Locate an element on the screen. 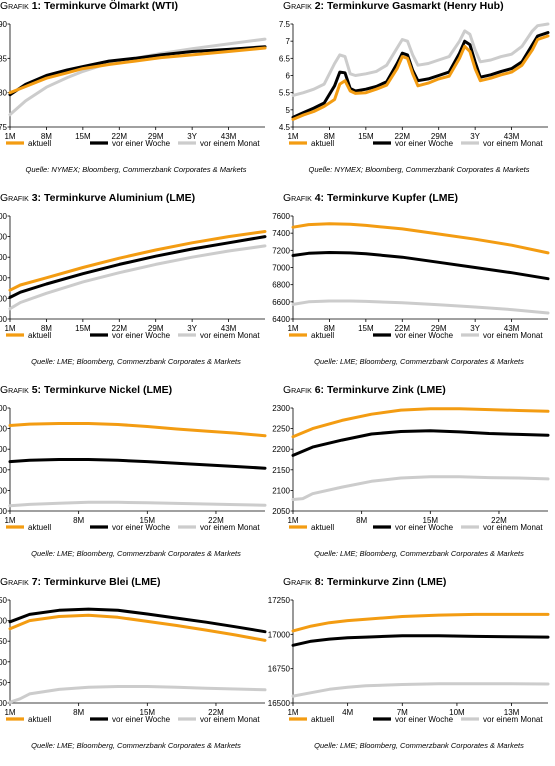 The image size is (555, 766). y-tick-label: 5 is located at coordinates (288, 110).